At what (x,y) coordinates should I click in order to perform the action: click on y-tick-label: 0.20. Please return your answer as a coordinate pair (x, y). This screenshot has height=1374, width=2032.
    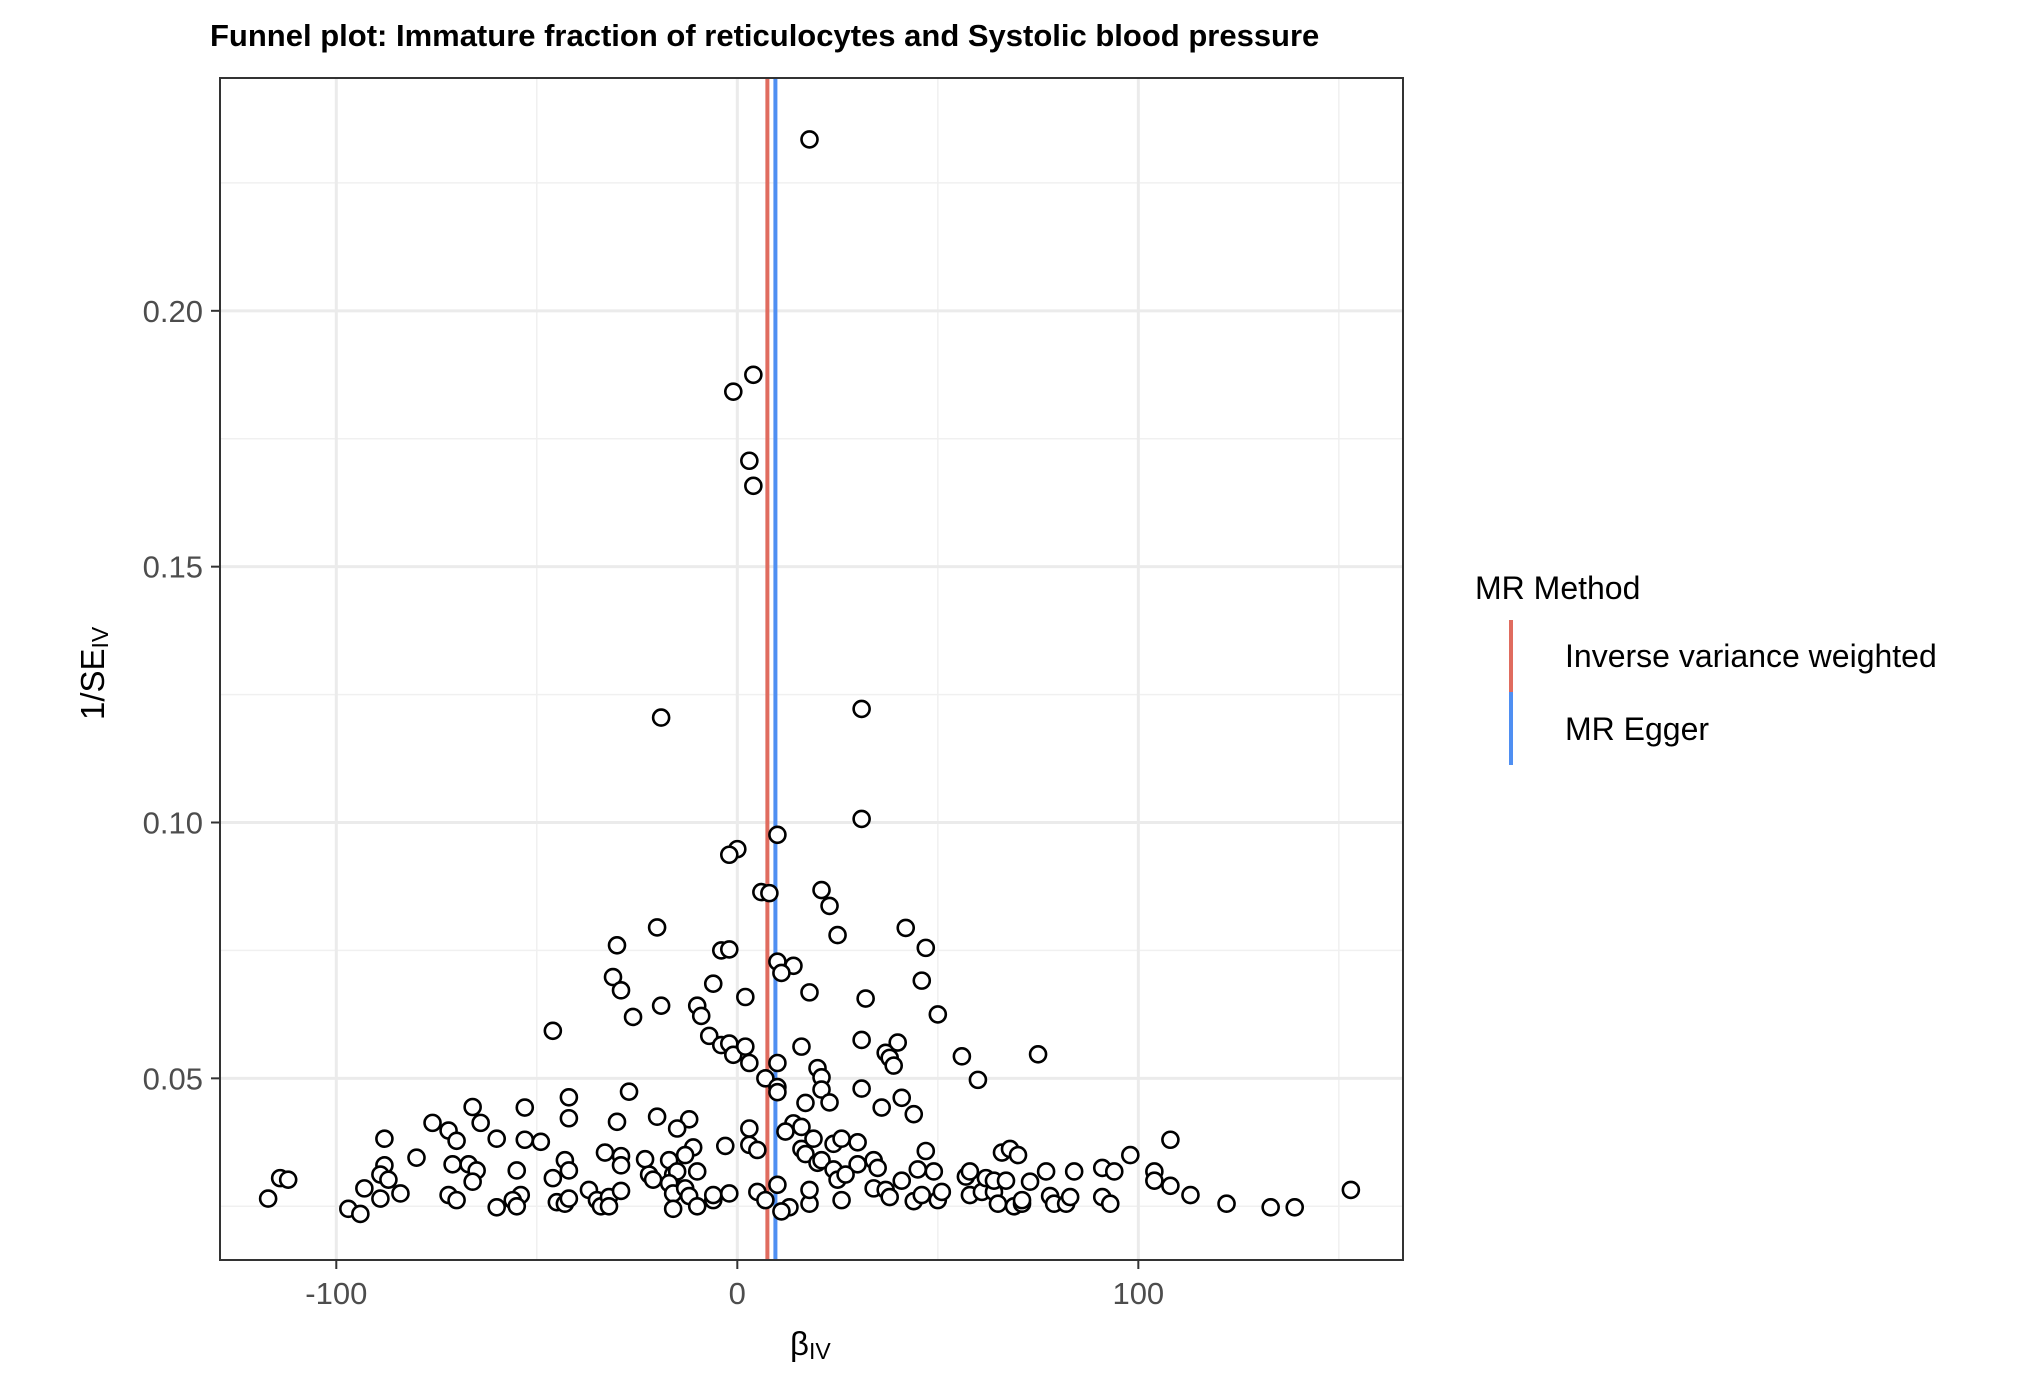
    Looking at the image, I should click on (173, 311).